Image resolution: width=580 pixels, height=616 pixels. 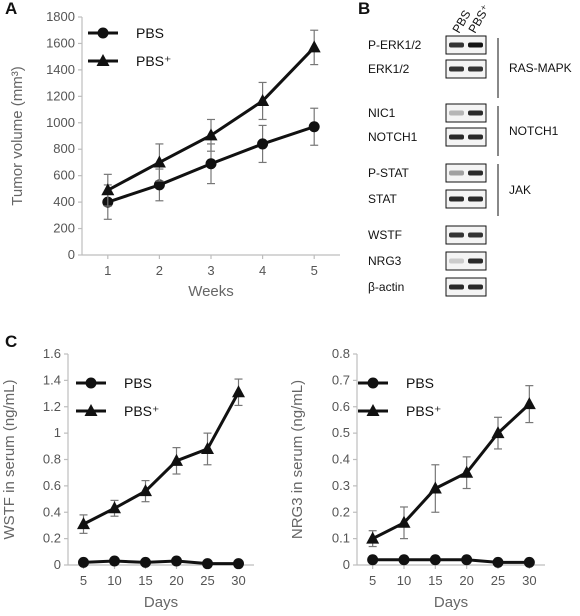 What do you see at coordinates (466, 580) in the screenshot?
I see `x-tick-label: 20` at bounding box center [466, 580].